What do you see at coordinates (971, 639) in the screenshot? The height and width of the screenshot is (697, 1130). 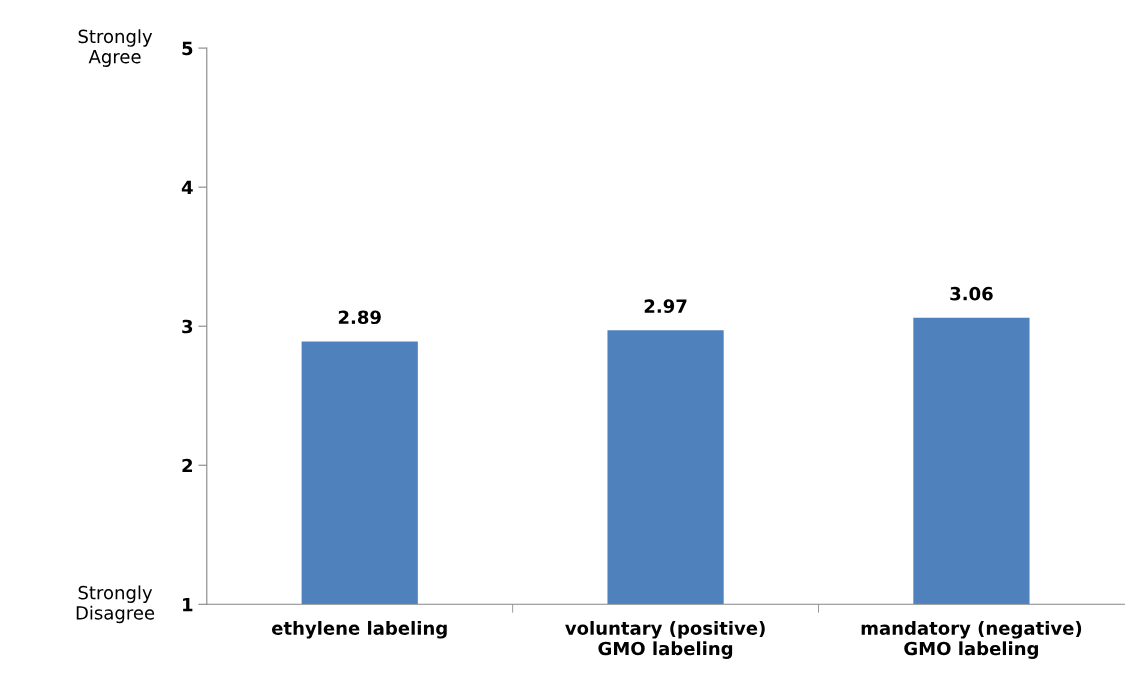 I see `x-tick-label: mandatory (negative) GMO labeling` at bounding box center [971, 639].